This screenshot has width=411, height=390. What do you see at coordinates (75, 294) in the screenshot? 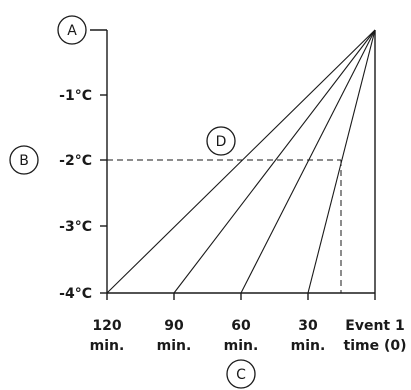
I see `y-tick-label: -4°C` at bounding box center [75, 294].